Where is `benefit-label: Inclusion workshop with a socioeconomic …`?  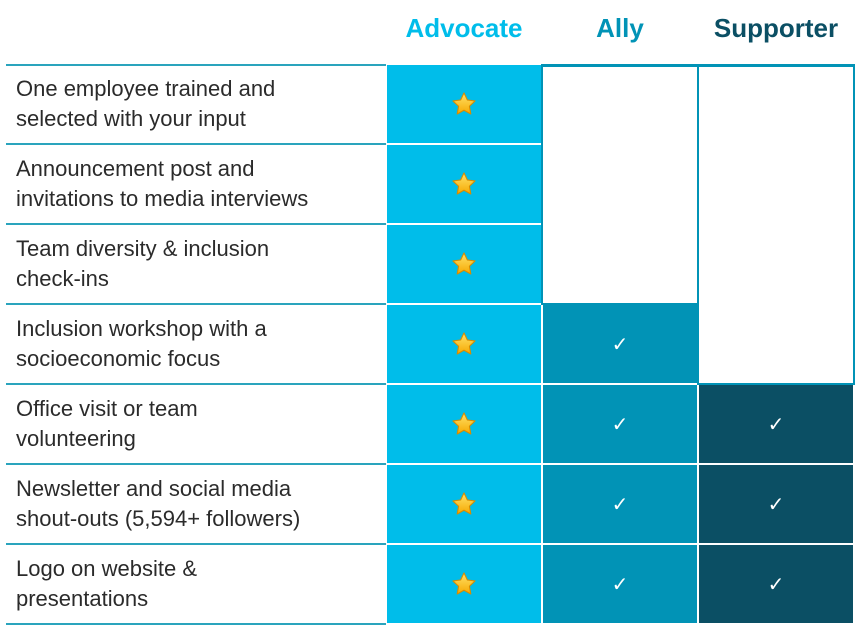
benefit-label: Inclusion workshop with a socioeconomic … is located at coordinates (141, 343).